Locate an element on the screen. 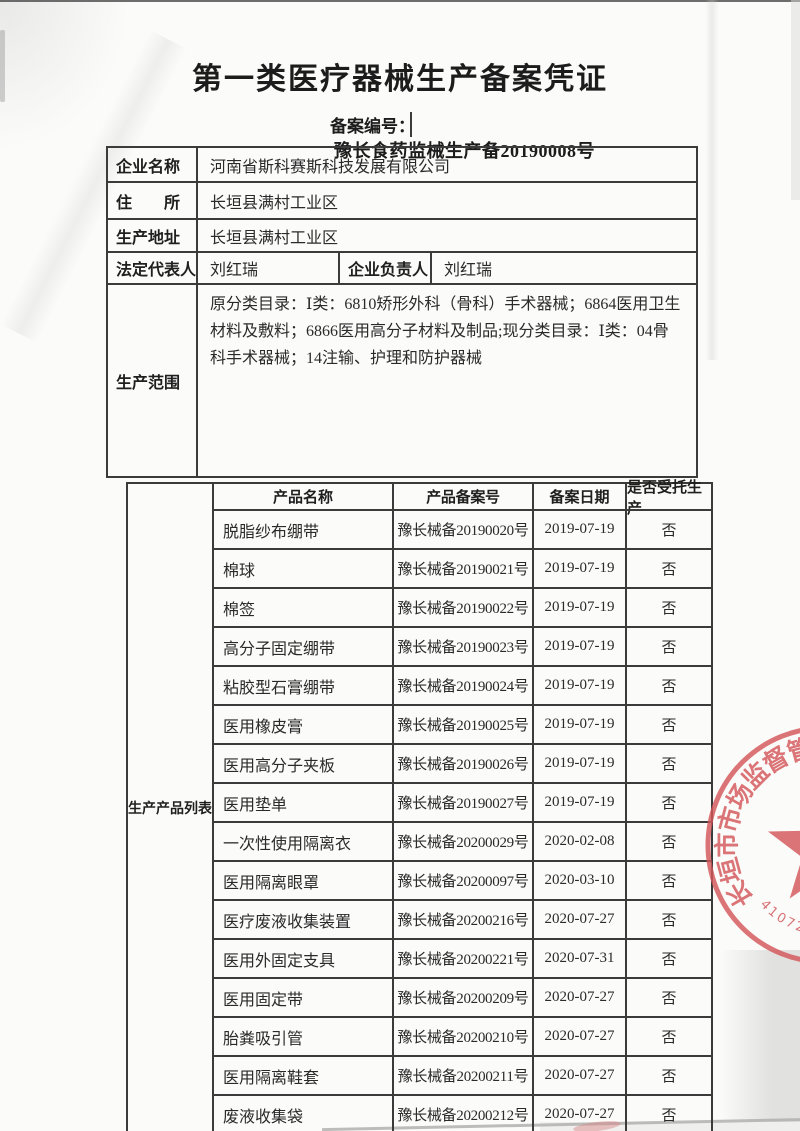  field-row-company-name: 企业名称 河南省斯科赛斯科技发展有限公司 is located at coordinates (402, 164).